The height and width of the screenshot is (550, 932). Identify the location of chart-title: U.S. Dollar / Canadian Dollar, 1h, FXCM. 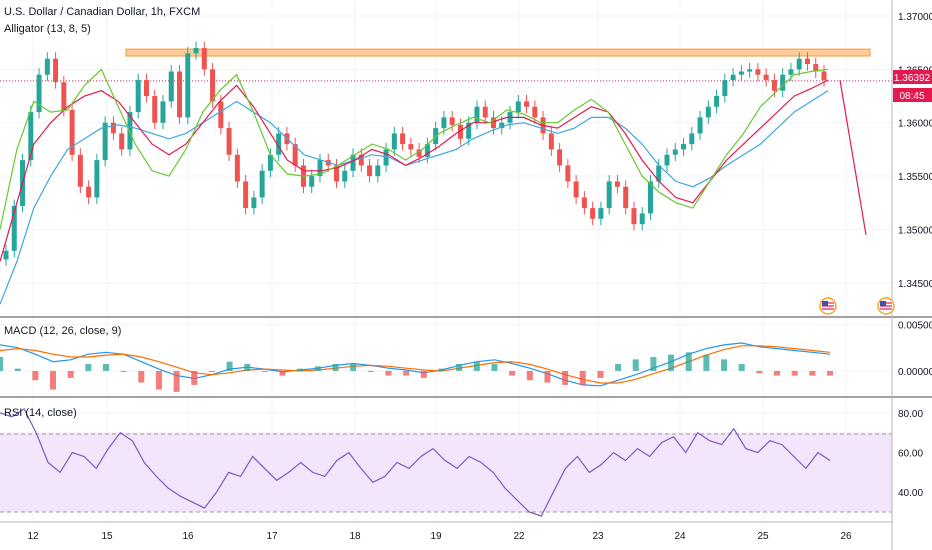
(102, 12).